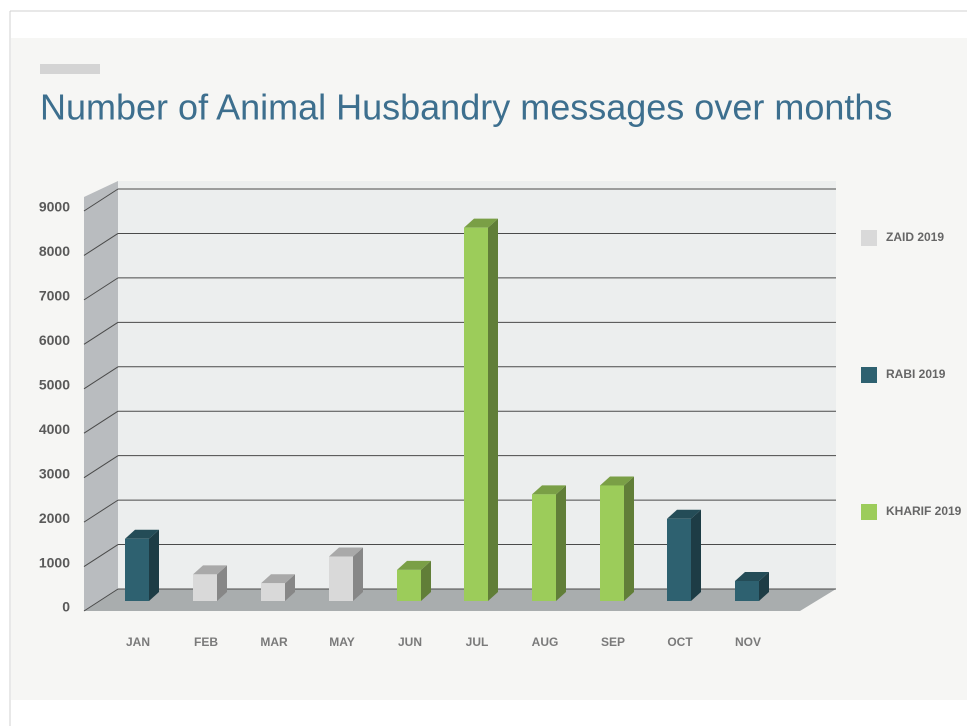 The width and height of the screenshot is (967, 726). What do you see at coordinates (54, 207) in the screenshot?
I see `y-tick-label: 9000` at bounding box center [54, 207].